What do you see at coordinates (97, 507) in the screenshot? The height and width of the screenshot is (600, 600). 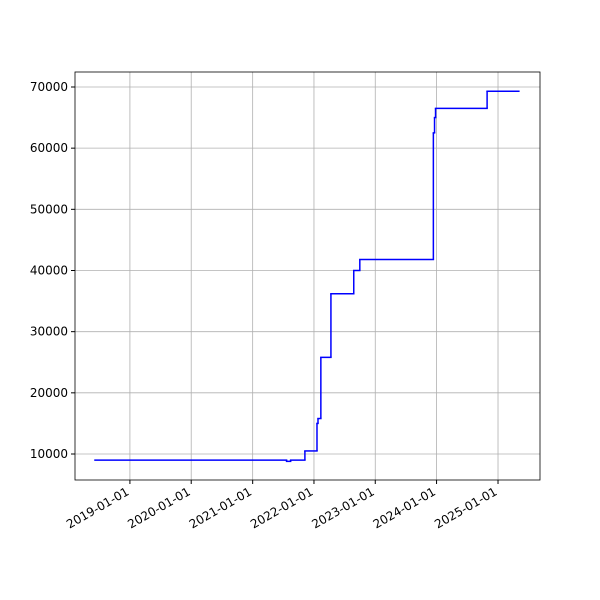 I see `x-tick-label: 2019-01-01` at bounding box center [97, 507].